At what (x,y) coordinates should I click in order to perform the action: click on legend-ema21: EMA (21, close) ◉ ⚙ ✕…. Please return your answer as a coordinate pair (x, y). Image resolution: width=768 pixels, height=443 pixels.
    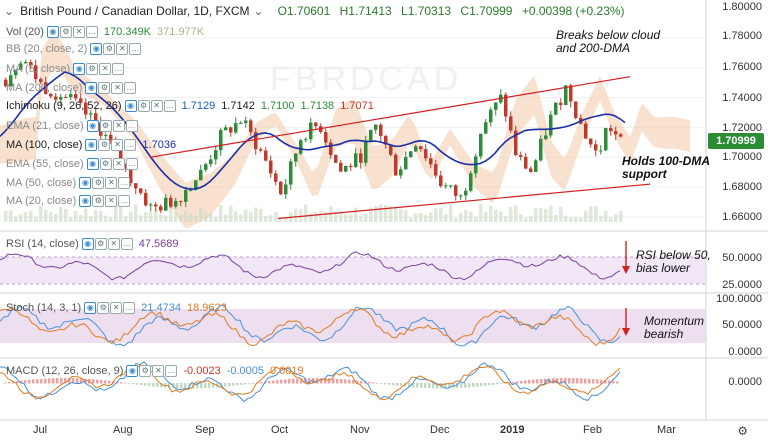
    Looking at the image, I should click on (72, 125).